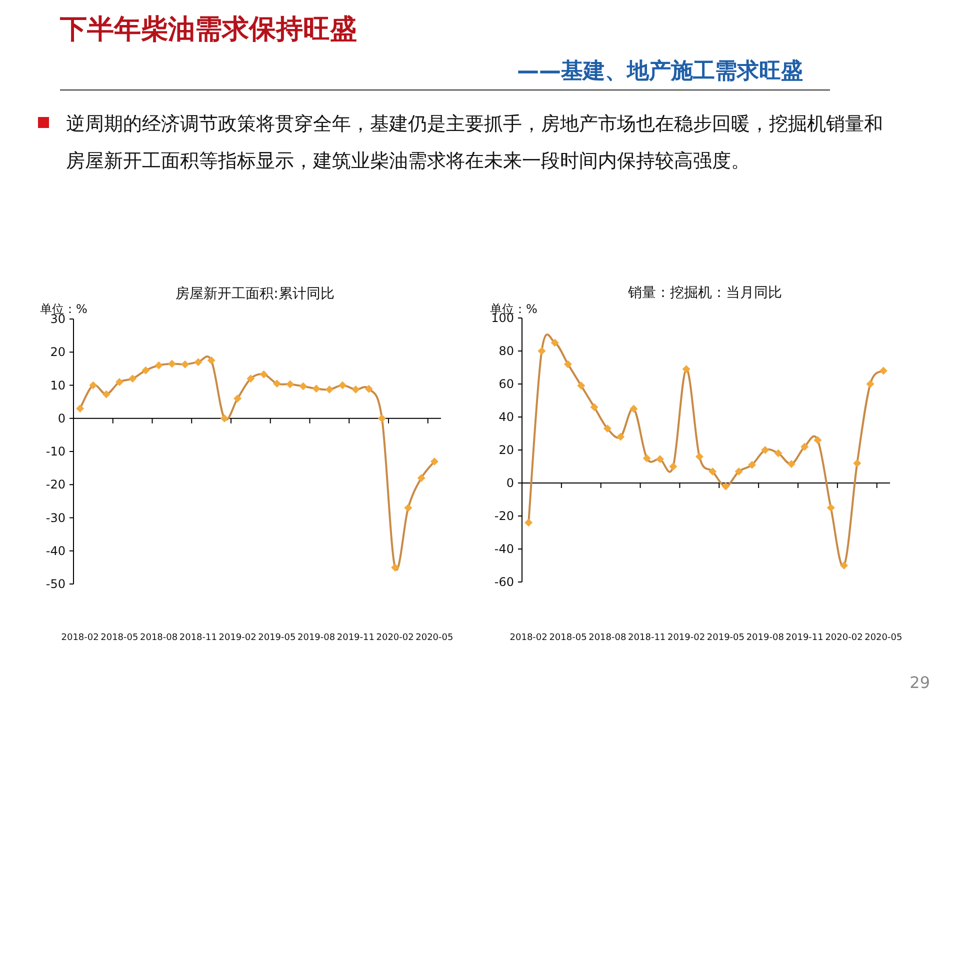  What do you see at coordinates (255, 294) in the screenshot?
I see `chart-title: 房屋新开工面积:累计同比` at bounding box center [255, 294].